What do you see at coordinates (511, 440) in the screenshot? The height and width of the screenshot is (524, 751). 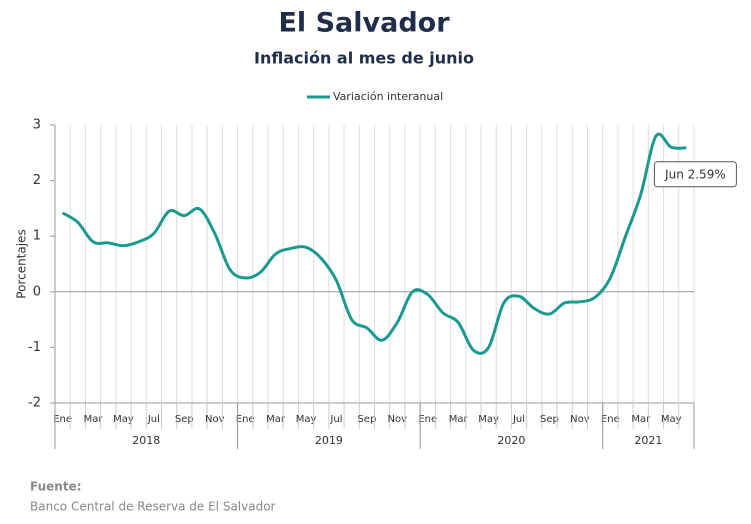 I see `year-label: 2020` at bounding box center [511, 440].